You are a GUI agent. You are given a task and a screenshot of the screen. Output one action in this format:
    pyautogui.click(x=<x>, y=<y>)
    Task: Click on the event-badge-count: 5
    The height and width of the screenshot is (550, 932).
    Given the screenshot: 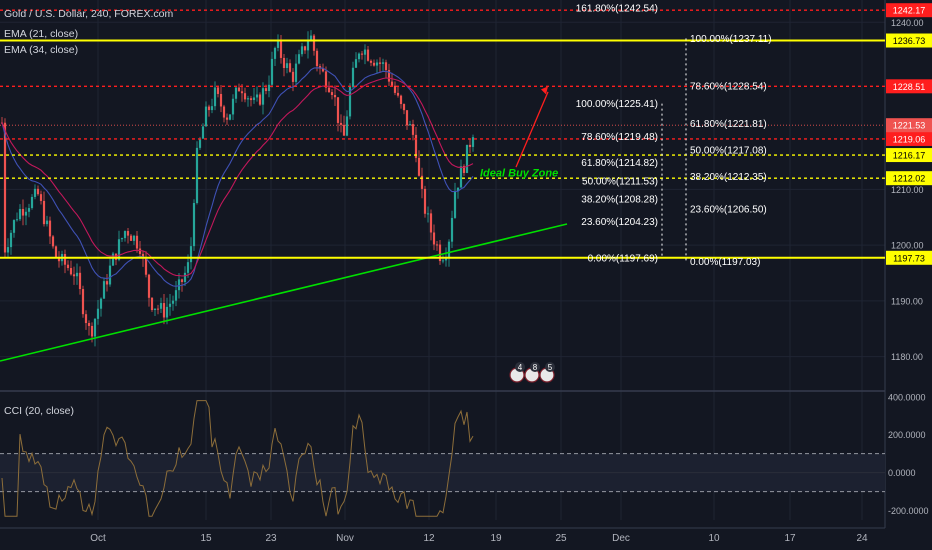 What is the action you would take?
    pyautogui.click(x=550, y=367)
    